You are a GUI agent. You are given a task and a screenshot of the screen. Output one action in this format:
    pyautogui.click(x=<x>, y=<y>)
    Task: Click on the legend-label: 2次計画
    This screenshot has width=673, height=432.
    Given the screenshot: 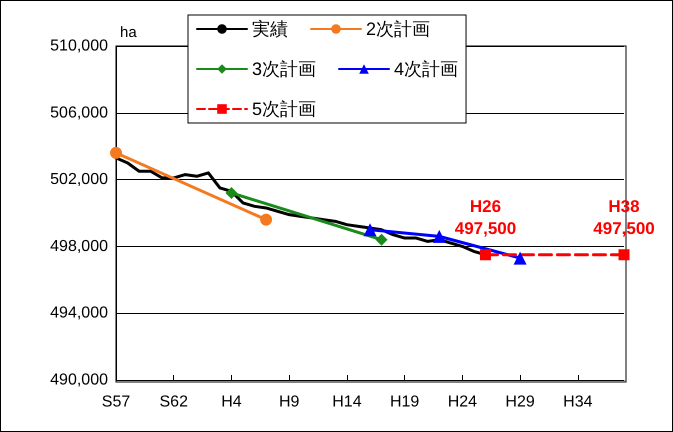 What is the action you would take?
    pyautogui.click(x=398, y=29)
    